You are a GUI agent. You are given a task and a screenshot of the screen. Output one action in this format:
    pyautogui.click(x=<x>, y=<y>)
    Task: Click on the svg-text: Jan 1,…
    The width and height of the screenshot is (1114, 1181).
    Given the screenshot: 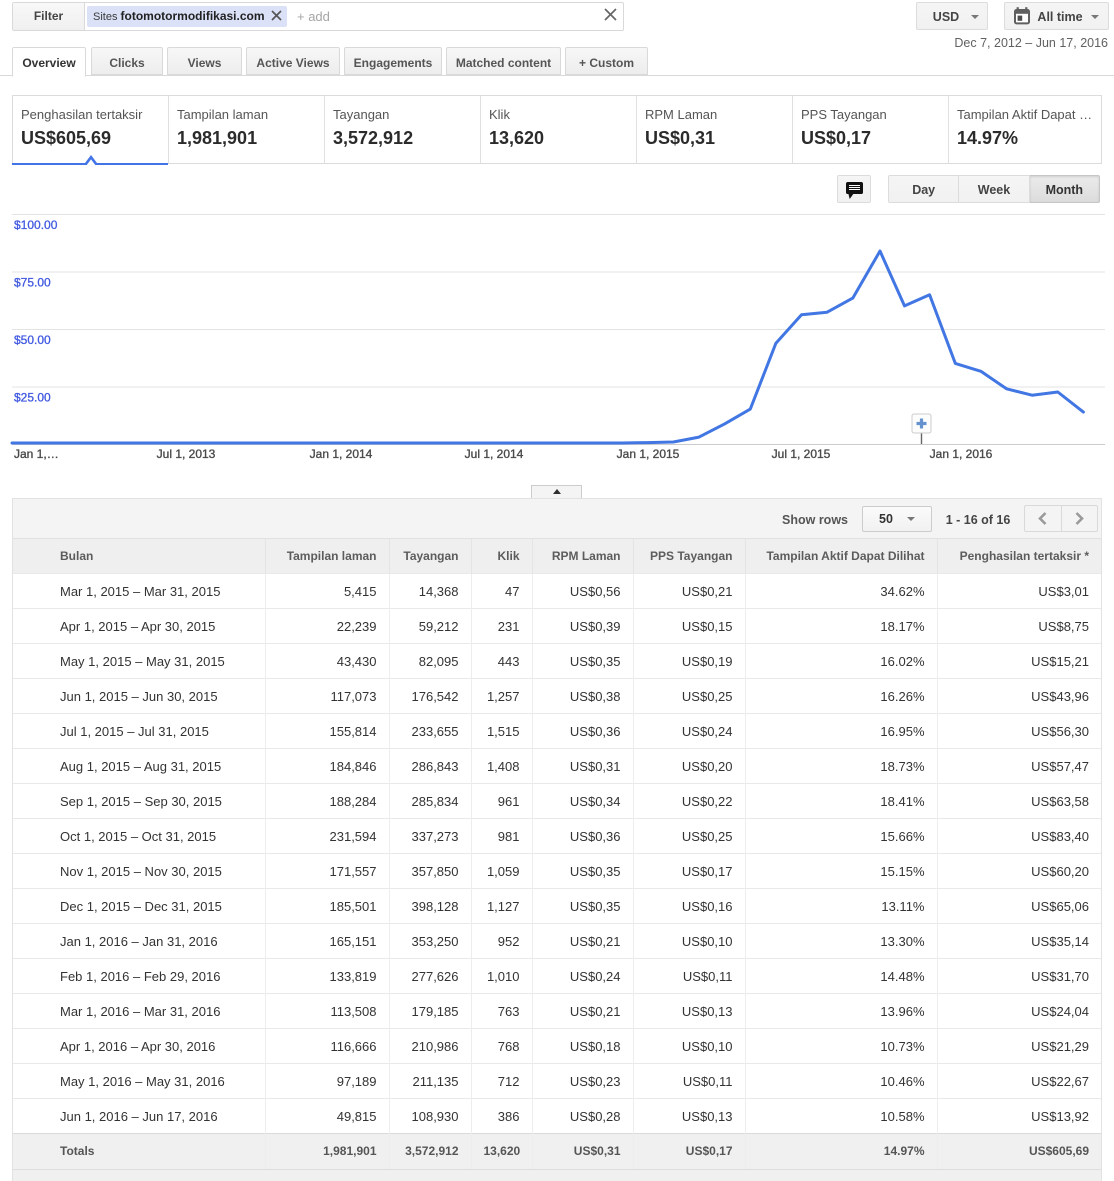 What is the action you would take?
    pyautogui.click(x=36, y=454)
    